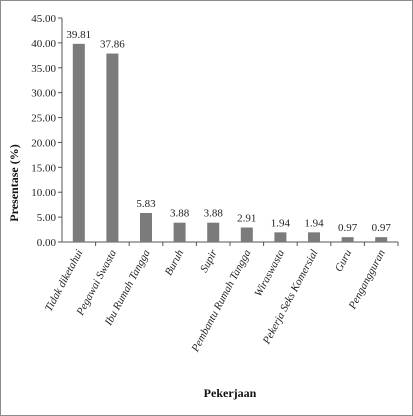  I want to click on category-label: Buruh, so click(175, 262).